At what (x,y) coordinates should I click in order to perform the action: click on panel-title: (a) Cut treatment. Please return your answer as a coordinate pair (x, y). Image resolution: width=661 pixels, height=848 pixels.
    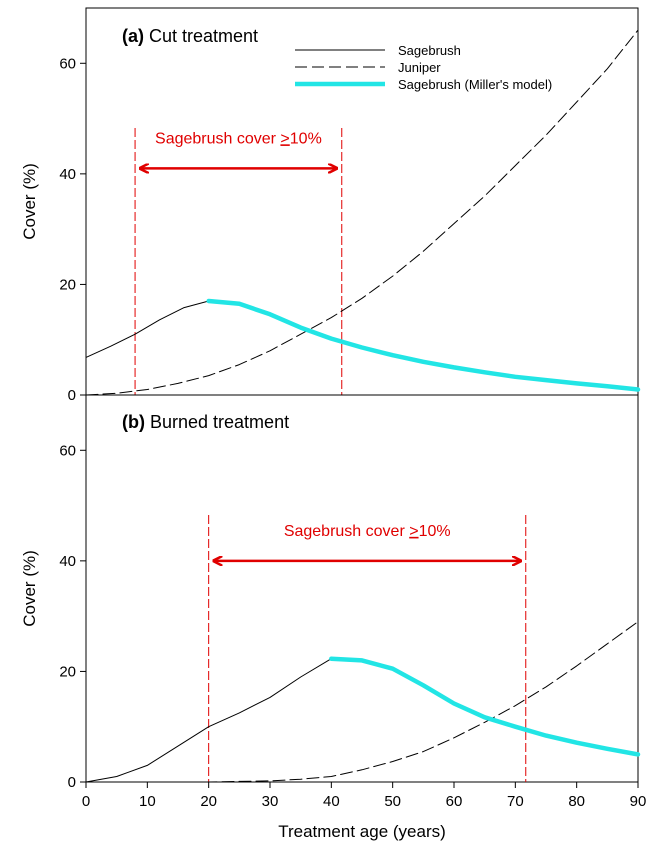
    Looking at the image, I should click on (190, 36).